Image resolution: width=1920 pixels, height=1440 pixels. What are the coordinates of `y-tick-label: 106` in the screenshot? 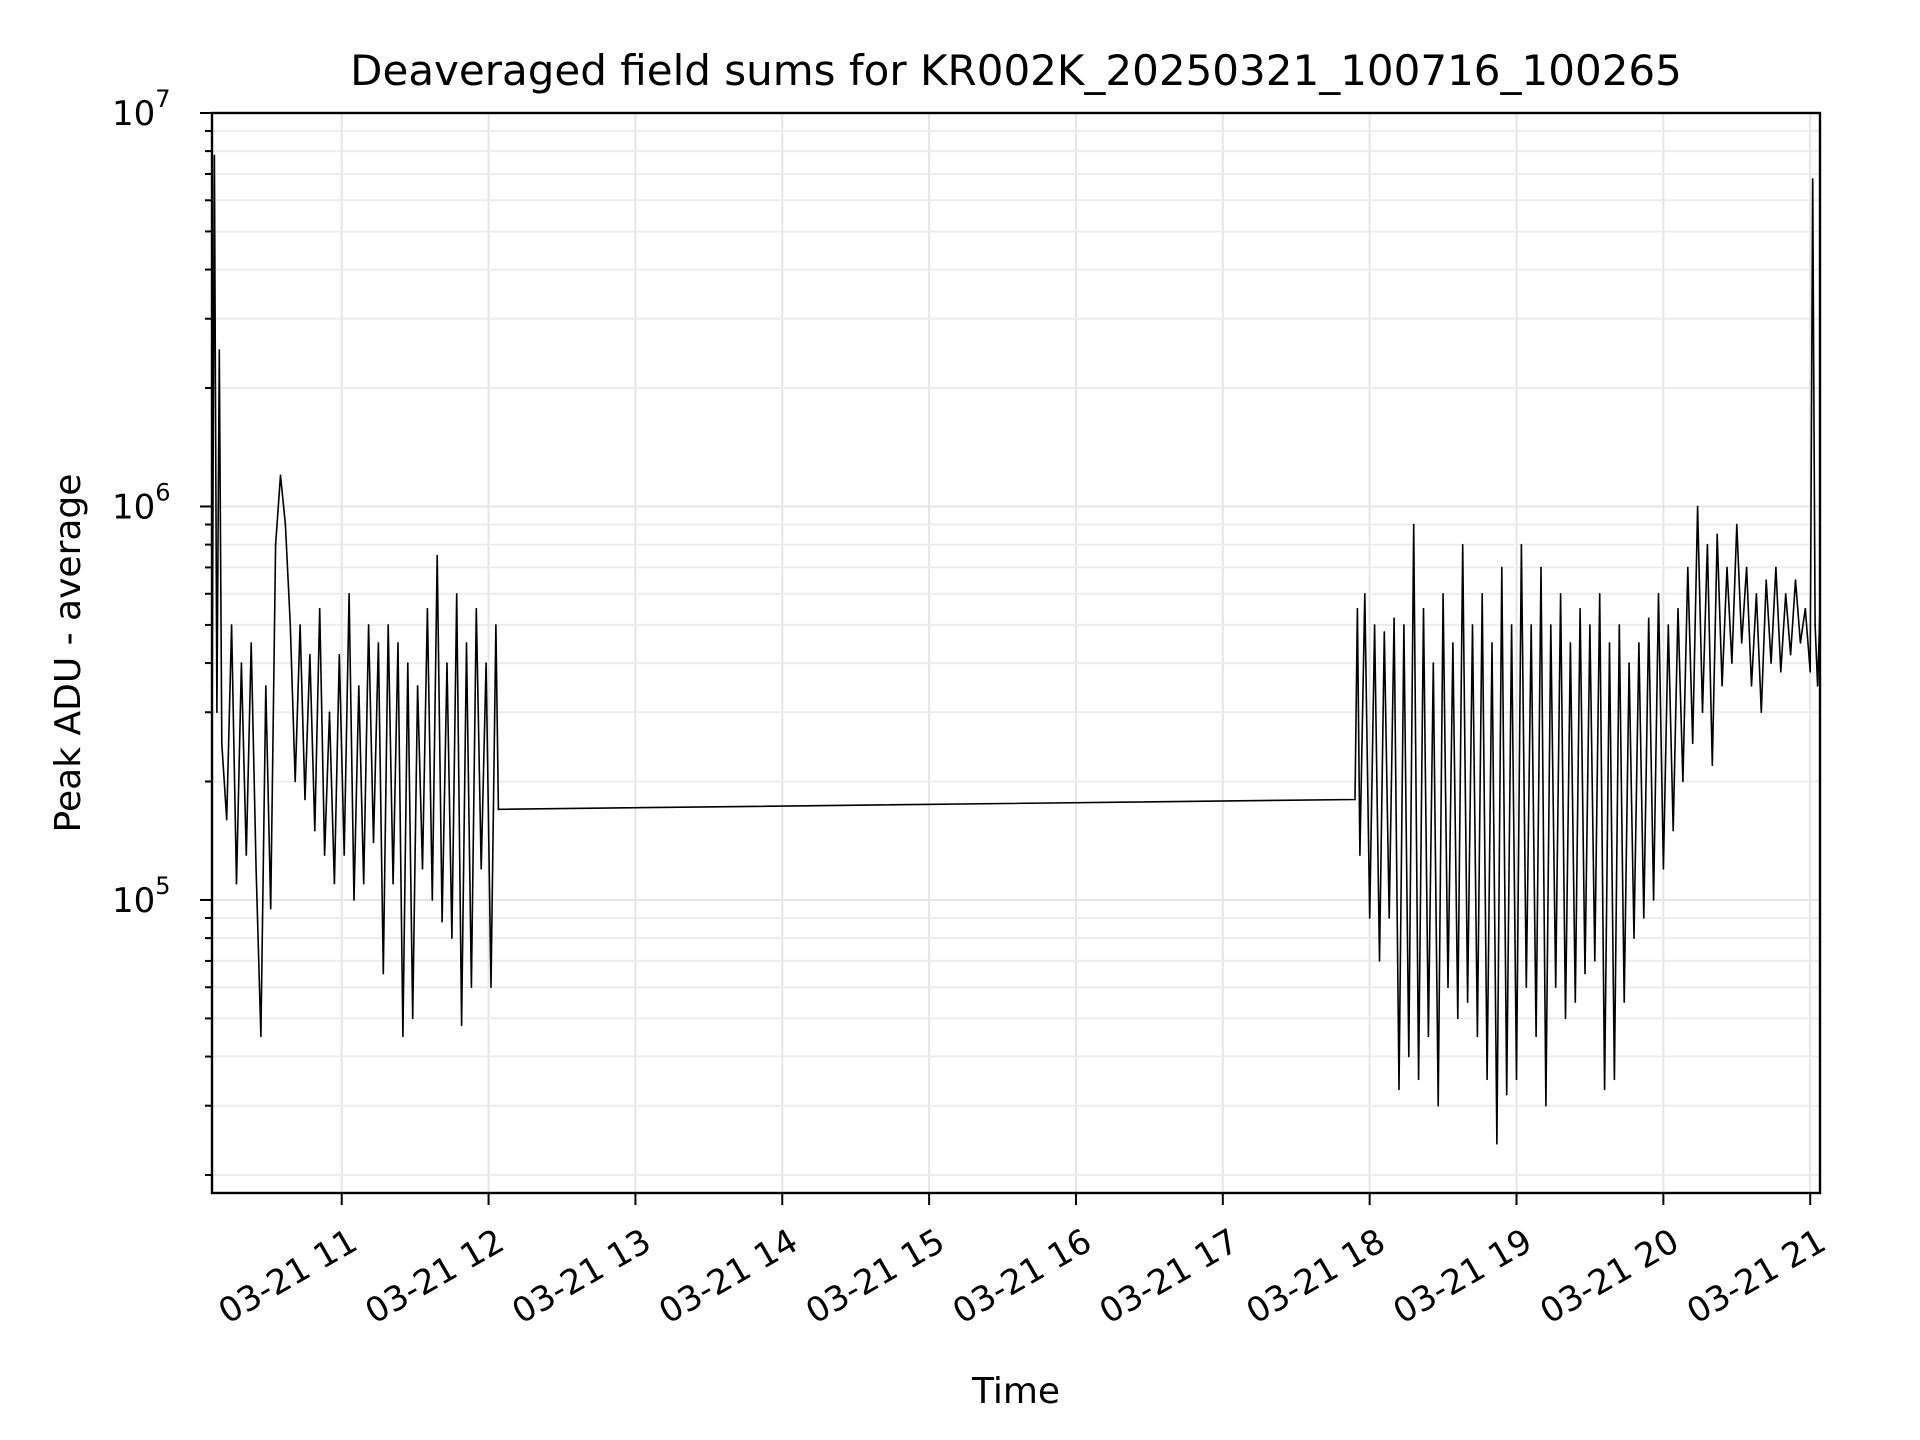 It's located at (141, 502).